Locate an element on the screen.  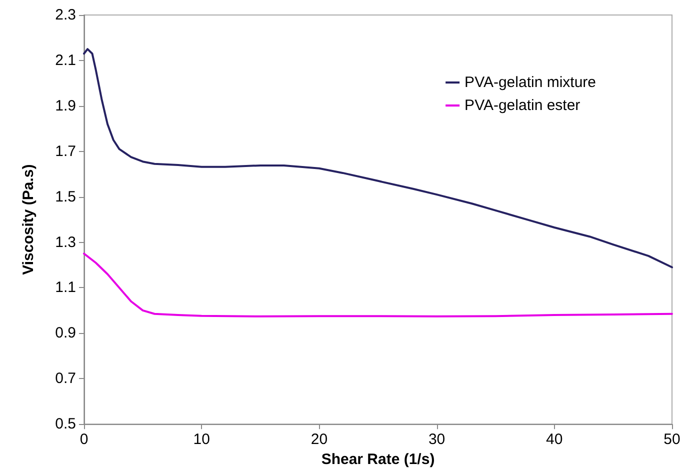
x-tick-label: 30 is located at coordinates (437, 439).